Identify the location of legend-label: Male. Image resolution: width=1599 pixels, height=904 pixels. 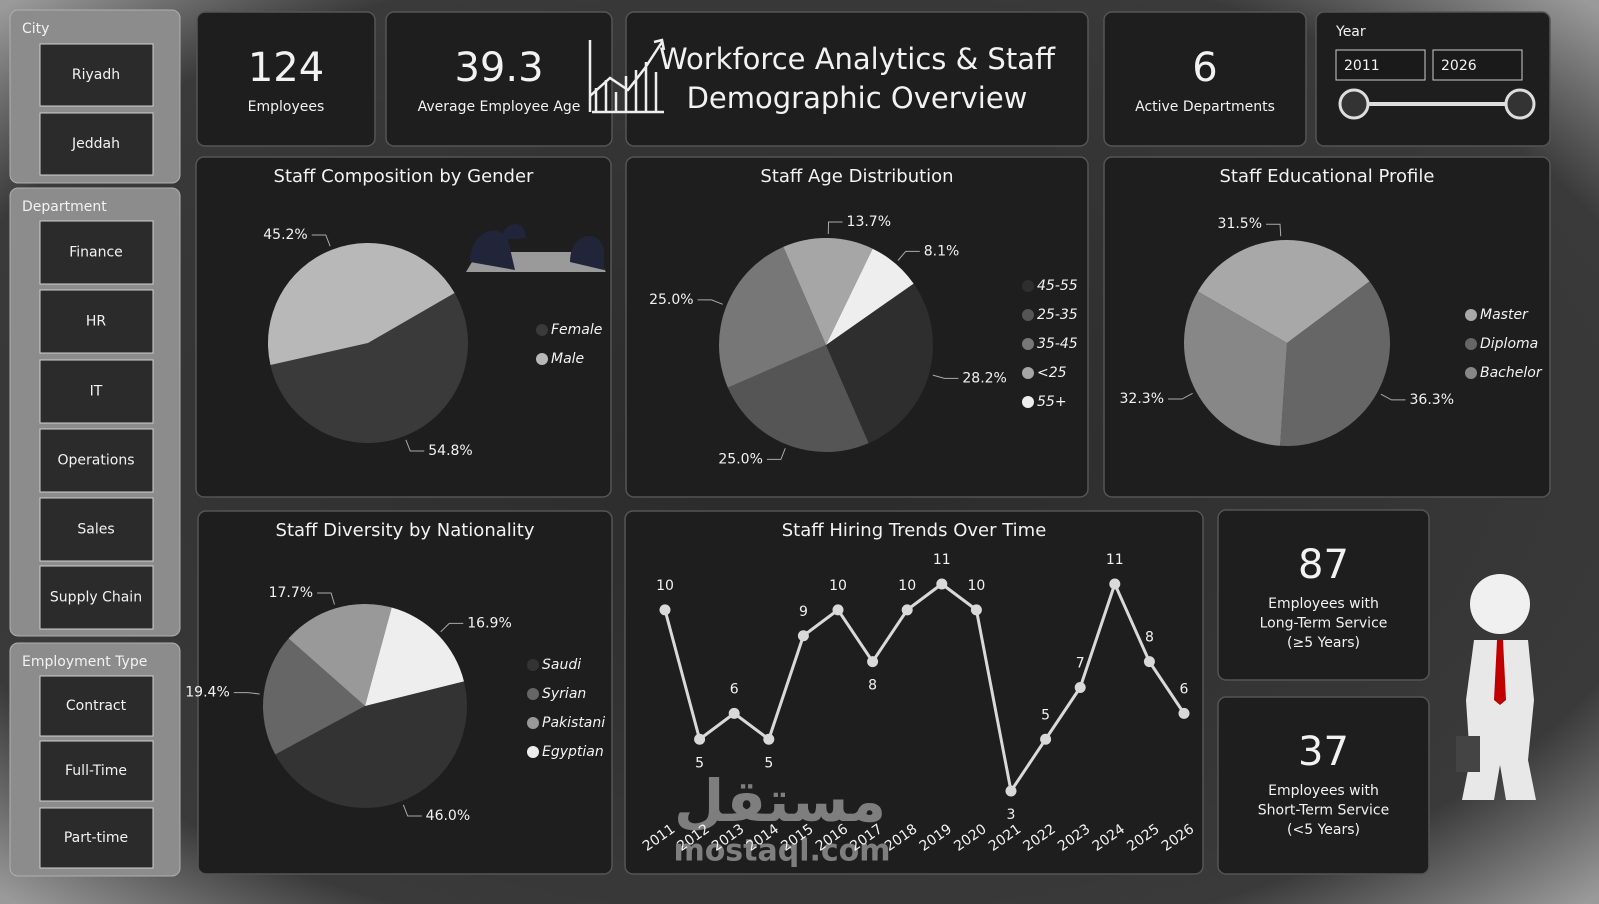
(567, 359).